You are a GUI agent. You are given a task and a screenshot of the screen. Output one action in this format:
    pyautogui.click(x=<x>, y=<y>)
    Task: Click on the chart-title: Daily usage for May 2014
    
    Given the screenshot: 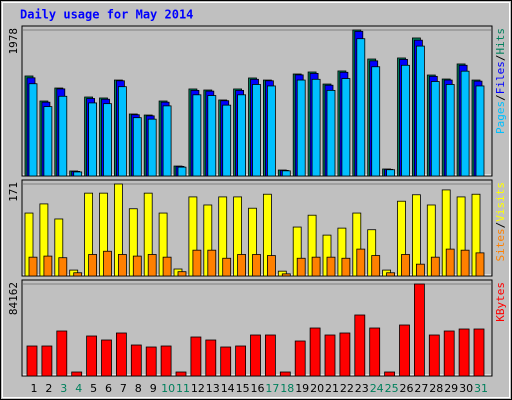 What is the action you would take?
    pyautogui.click(x=106, y=15)
    